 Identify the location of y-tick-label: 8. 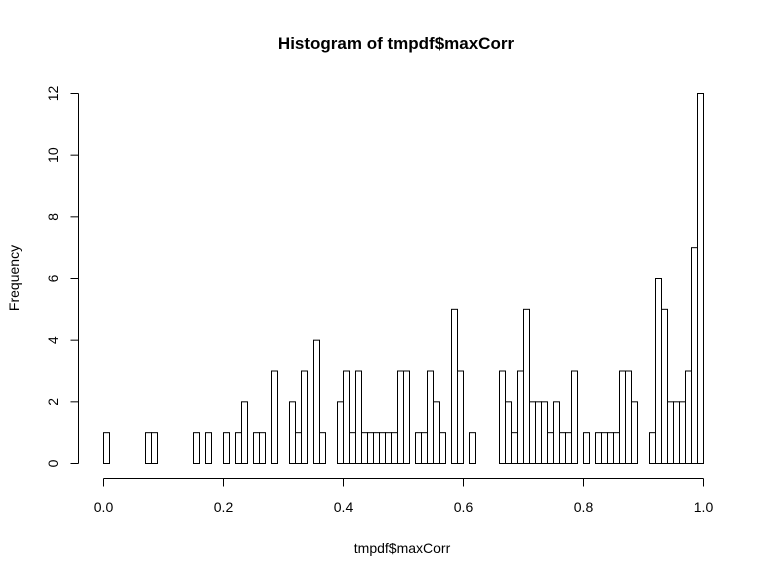
(53, 217).